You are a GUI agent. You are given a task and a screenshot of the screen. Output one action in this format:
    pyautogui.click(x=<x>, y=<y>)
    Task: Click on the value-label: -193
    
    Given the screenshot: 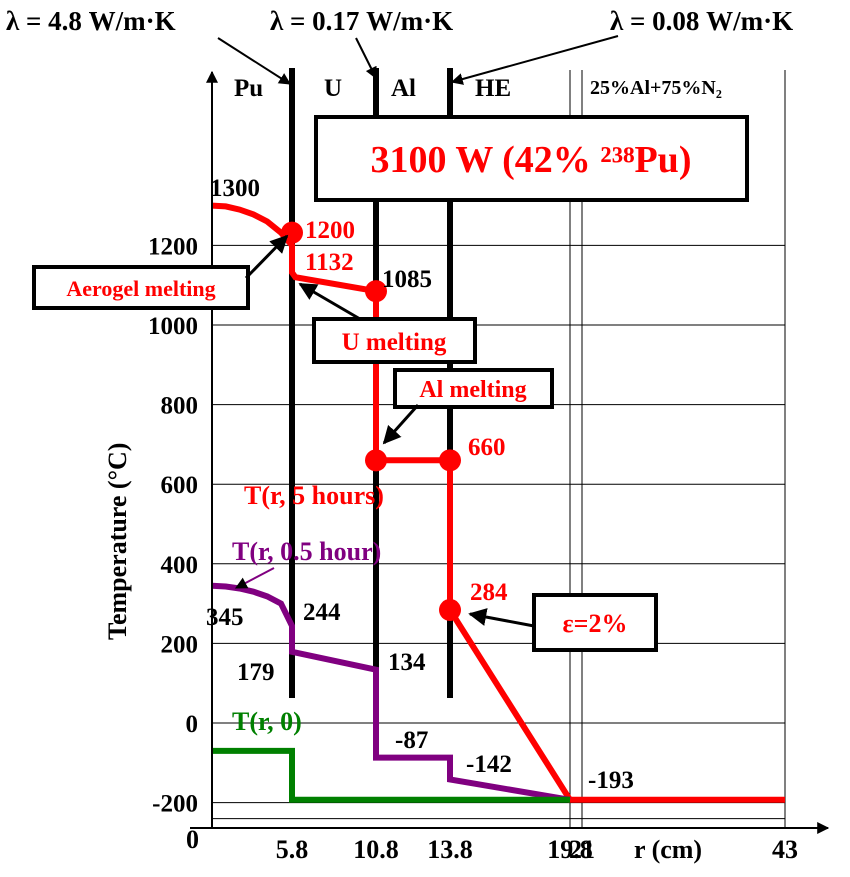 What is the action you would take?
    pyautogui.click(x=611, y=780)
    